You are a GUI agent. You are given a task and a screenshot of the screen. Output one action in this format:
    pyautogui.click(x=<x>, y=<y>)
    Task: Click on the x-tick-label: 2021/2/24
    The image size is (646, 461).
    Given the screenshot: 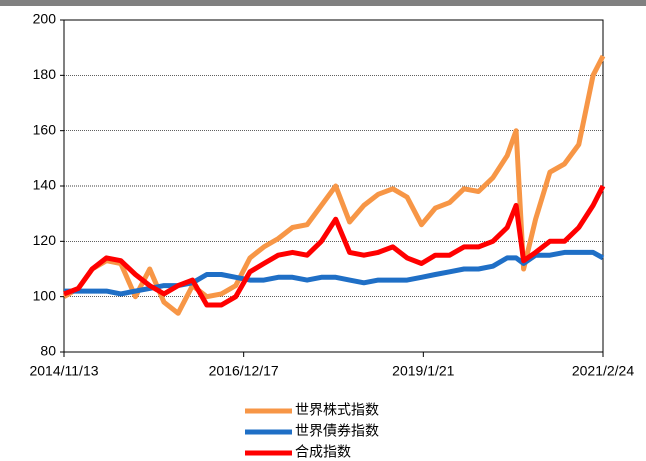 What is the action you would take?
    pyautogui.click(x=603, y=371)
    